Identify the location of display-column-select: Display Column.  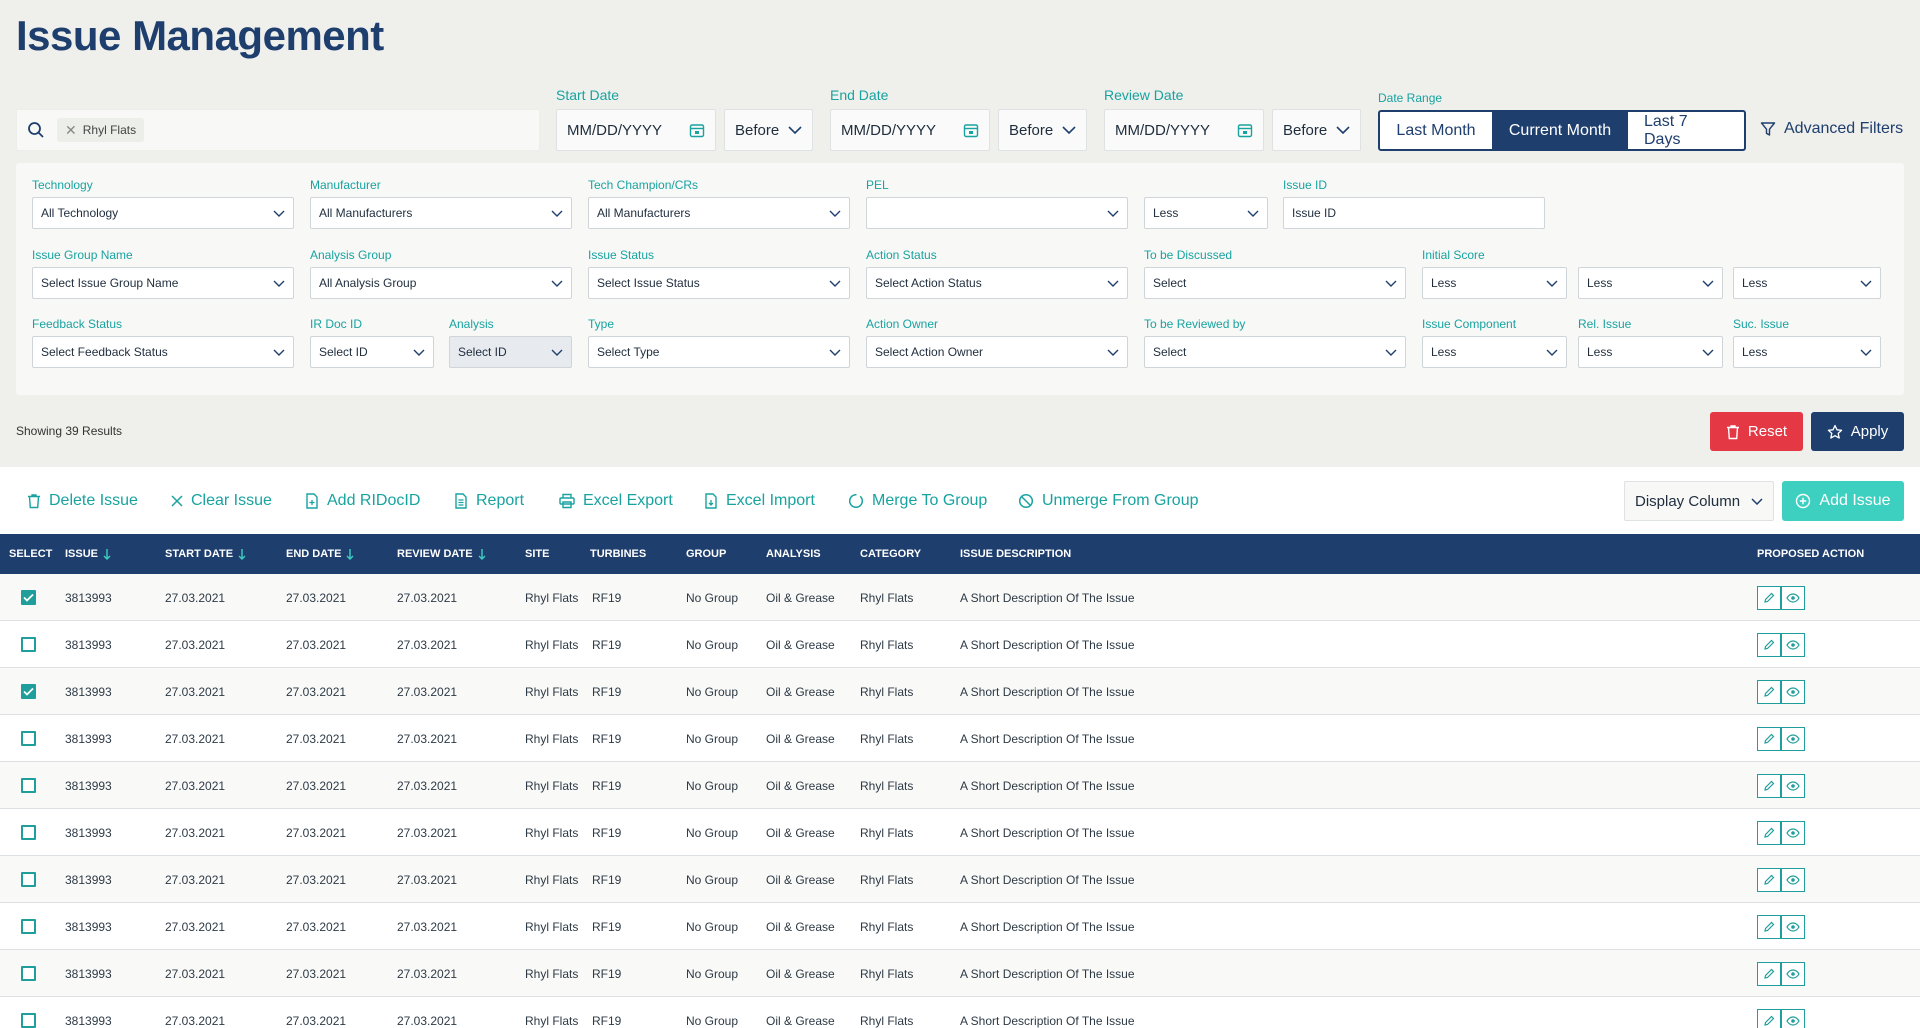
(1699, 501).